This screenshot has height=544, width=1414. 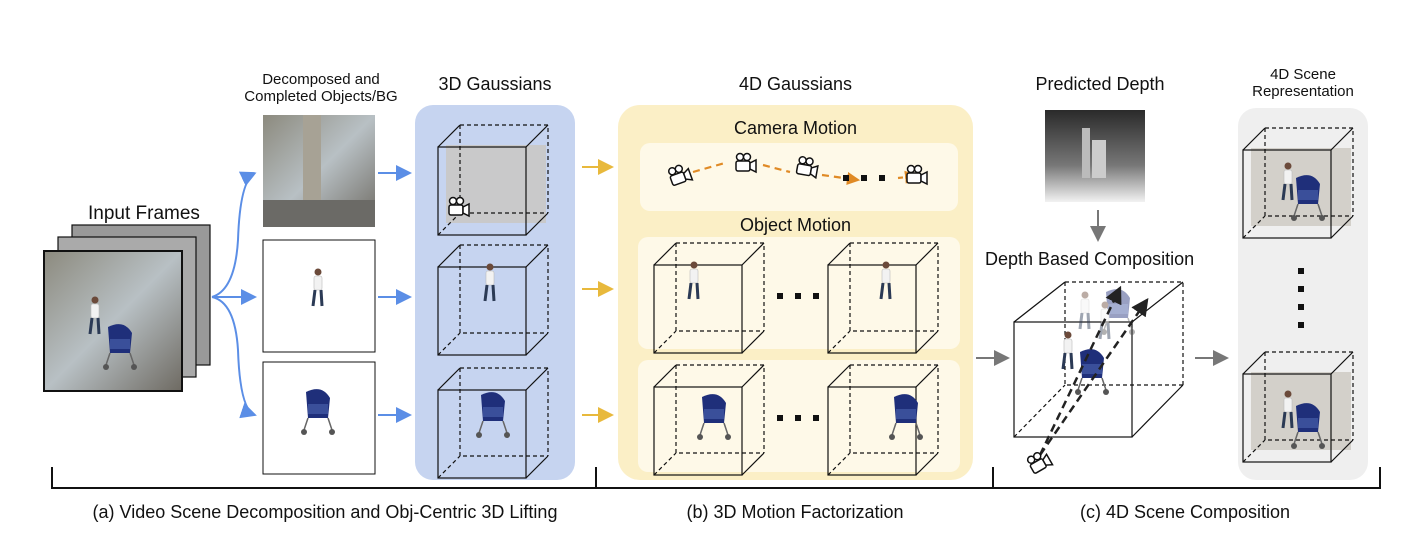 I want to click on scene-title-line2: Representation, so click(x=1303, y=92).